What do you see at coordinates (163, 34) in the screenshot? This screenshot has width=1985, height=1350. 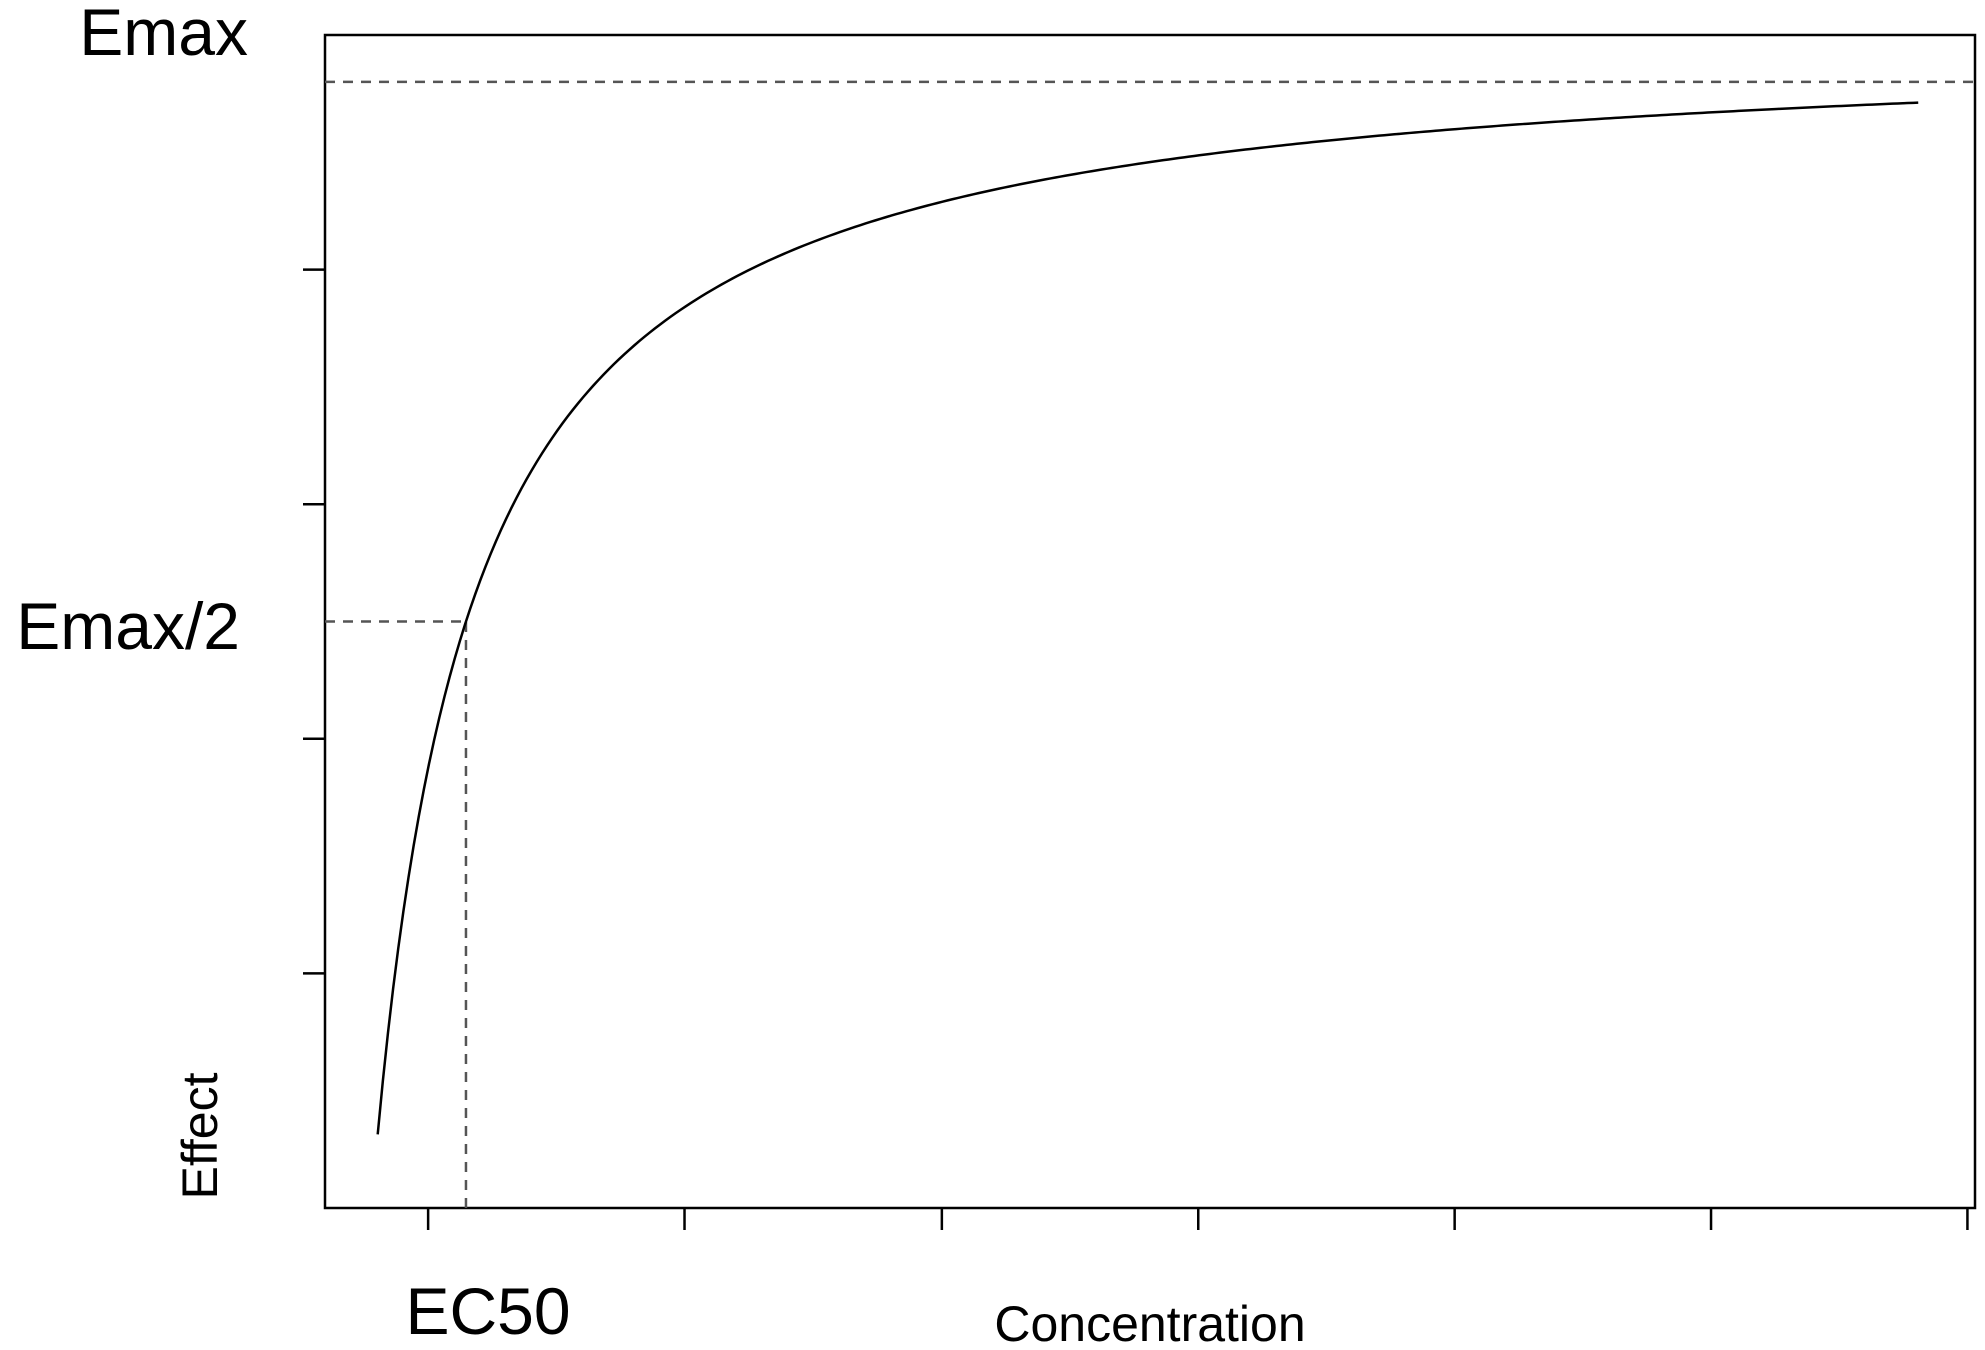 I see `emax-label: Emax` at bounding box center [163, 34].